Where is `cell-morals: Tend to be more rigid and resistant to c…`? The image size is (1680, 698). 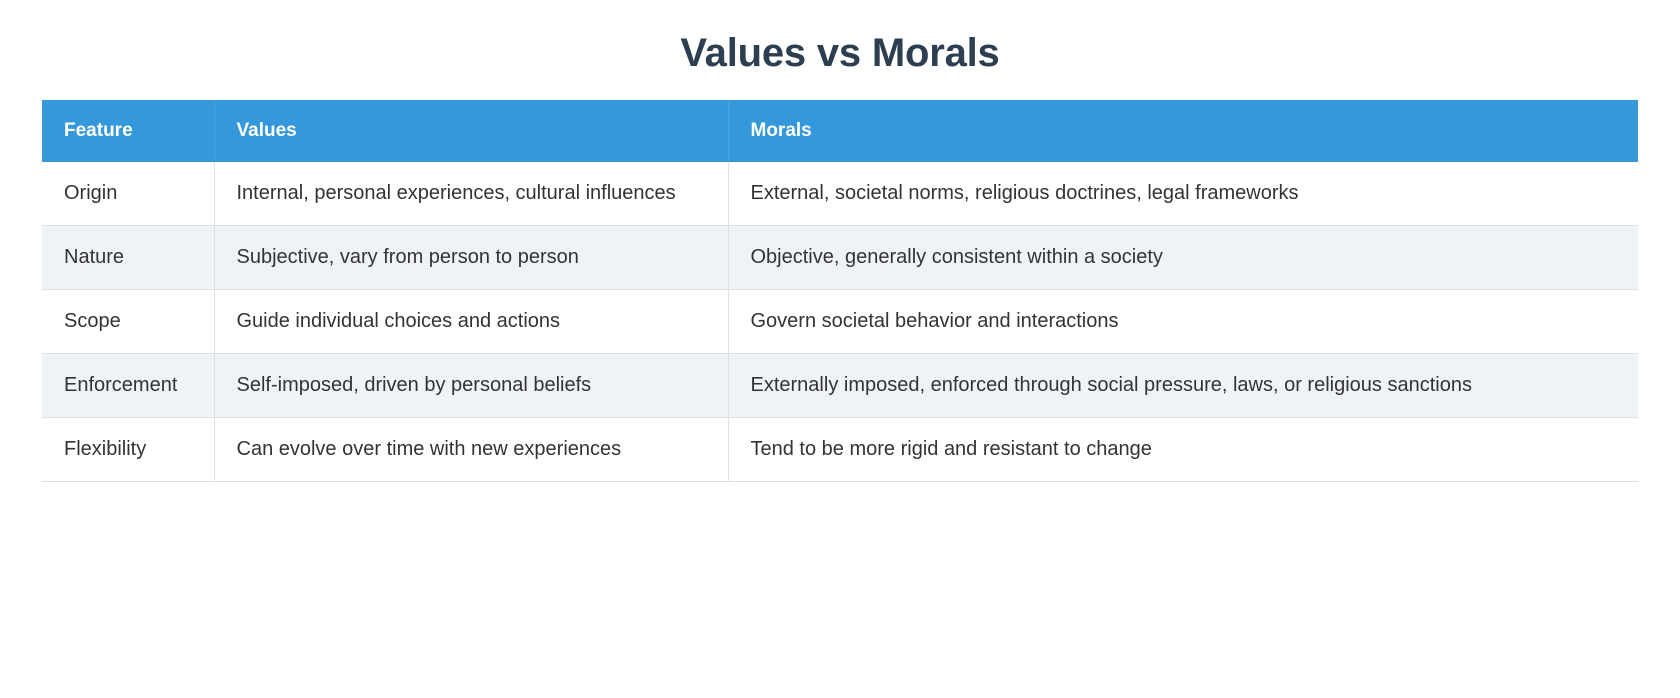
cell-morals: Tend to be more rigid and resistant to c… is located at coordinates (1183, 449).